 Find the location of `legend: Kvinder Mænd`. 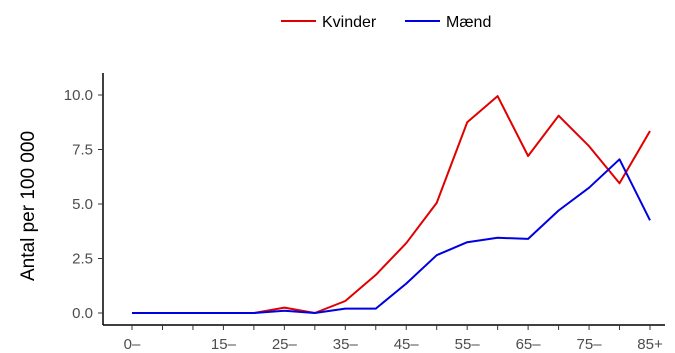

legend: Kvinder Mænd is located at coordinates (386, 22).